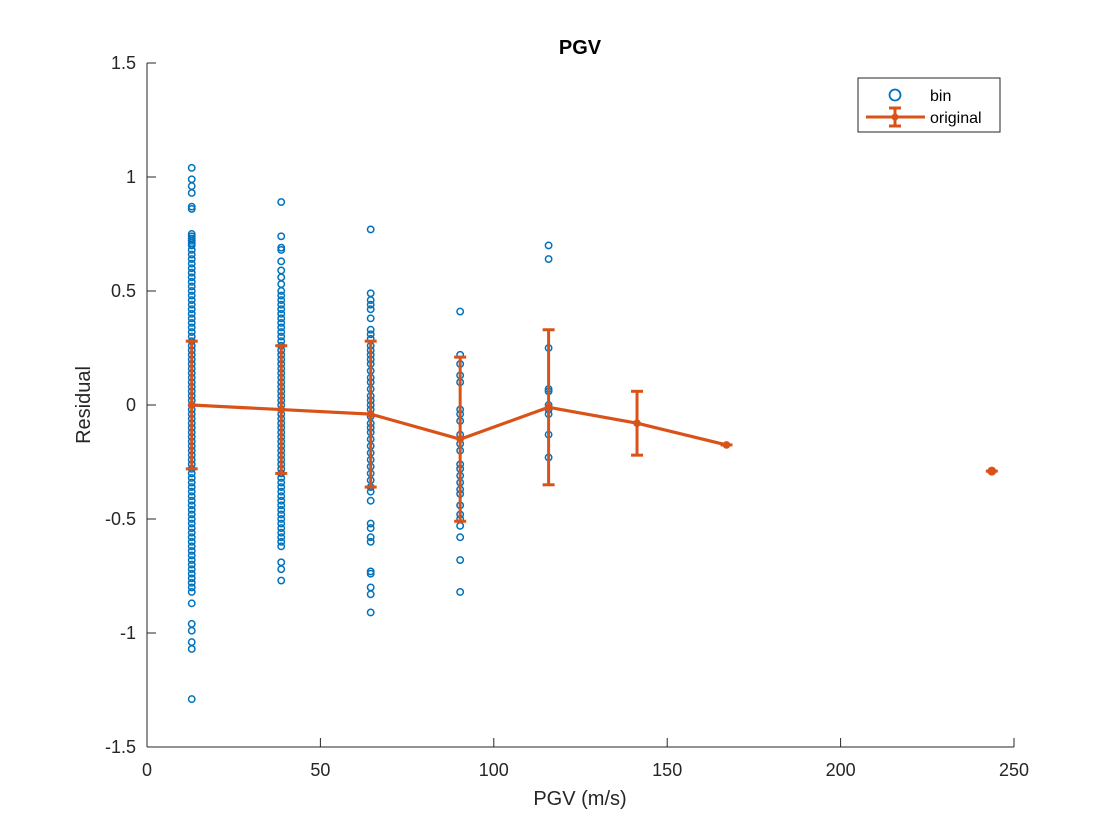 The width and height of the screenshot is (1120, 840). I want to click on y-tick-label: 1, so click(131, 177).